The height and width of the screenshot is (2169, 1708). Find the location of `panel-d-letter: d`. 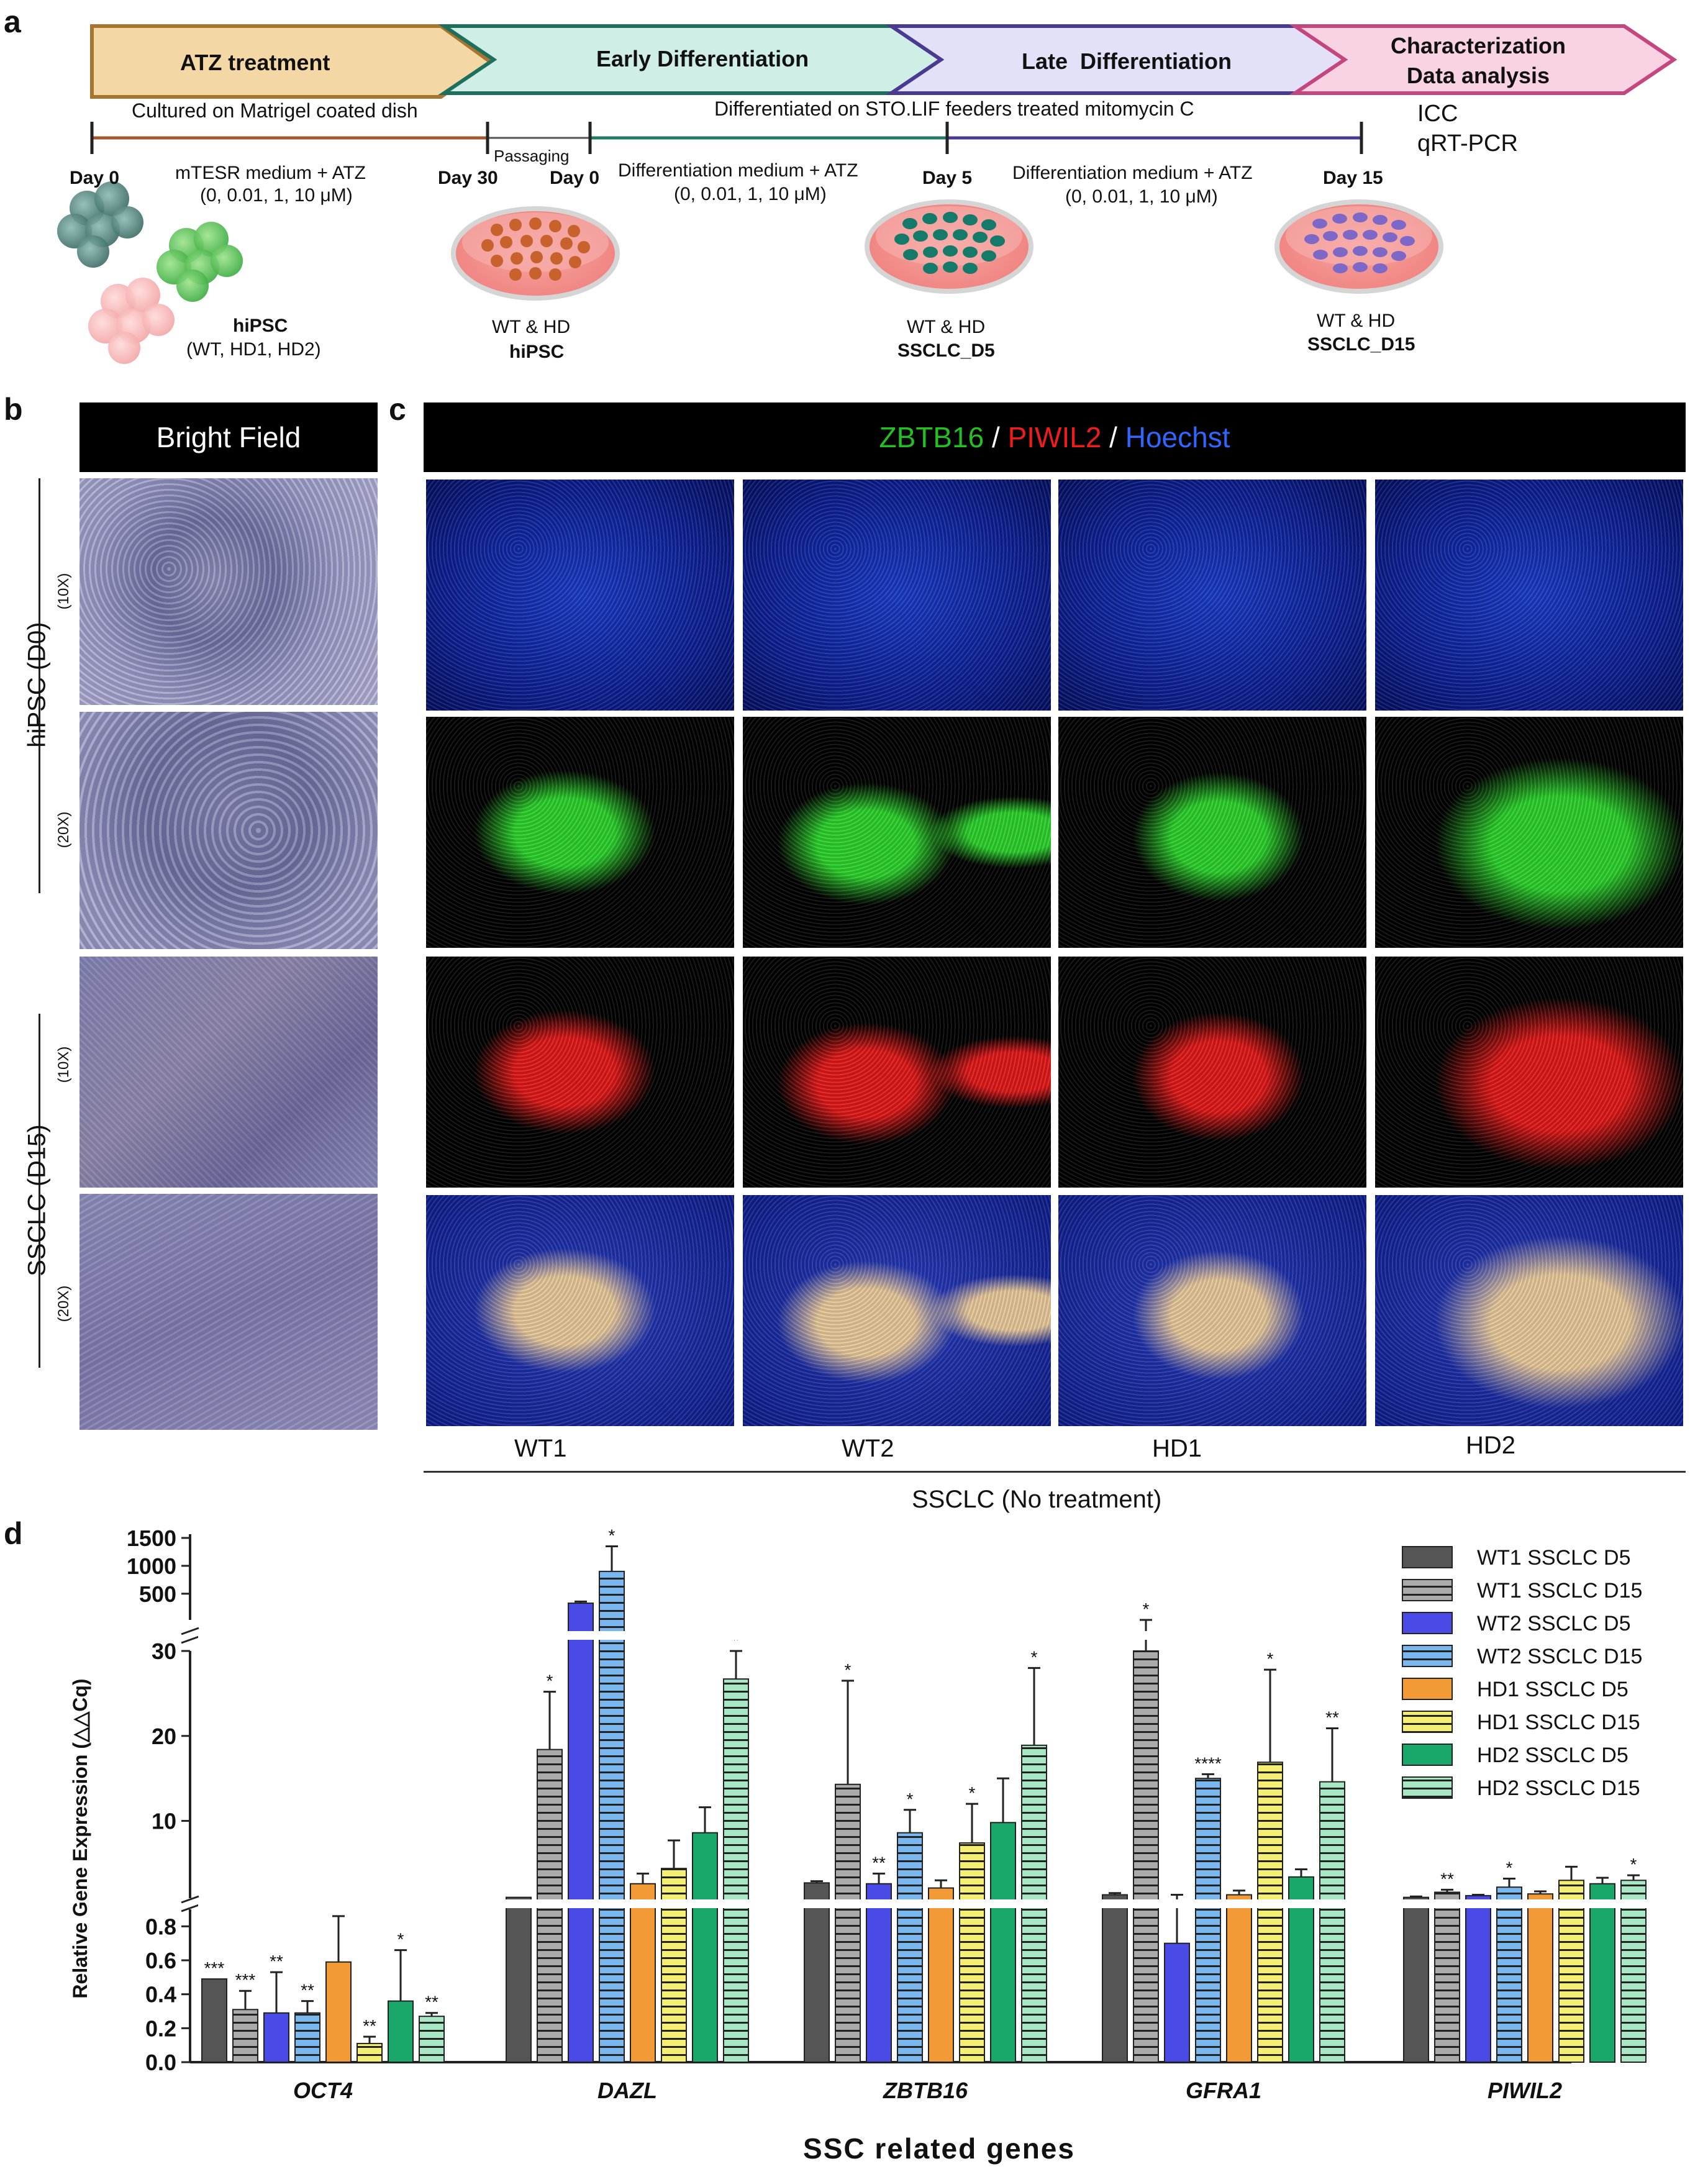

panel-d-letter: d is located at coordinates (13, 1533).